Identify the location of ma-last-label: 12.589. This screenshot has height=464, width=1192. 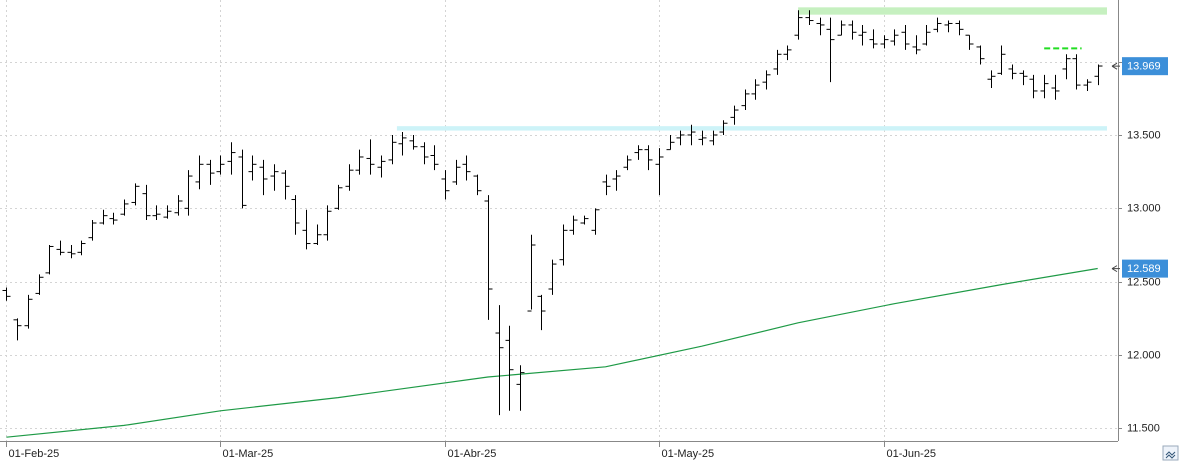
(1144, 269).